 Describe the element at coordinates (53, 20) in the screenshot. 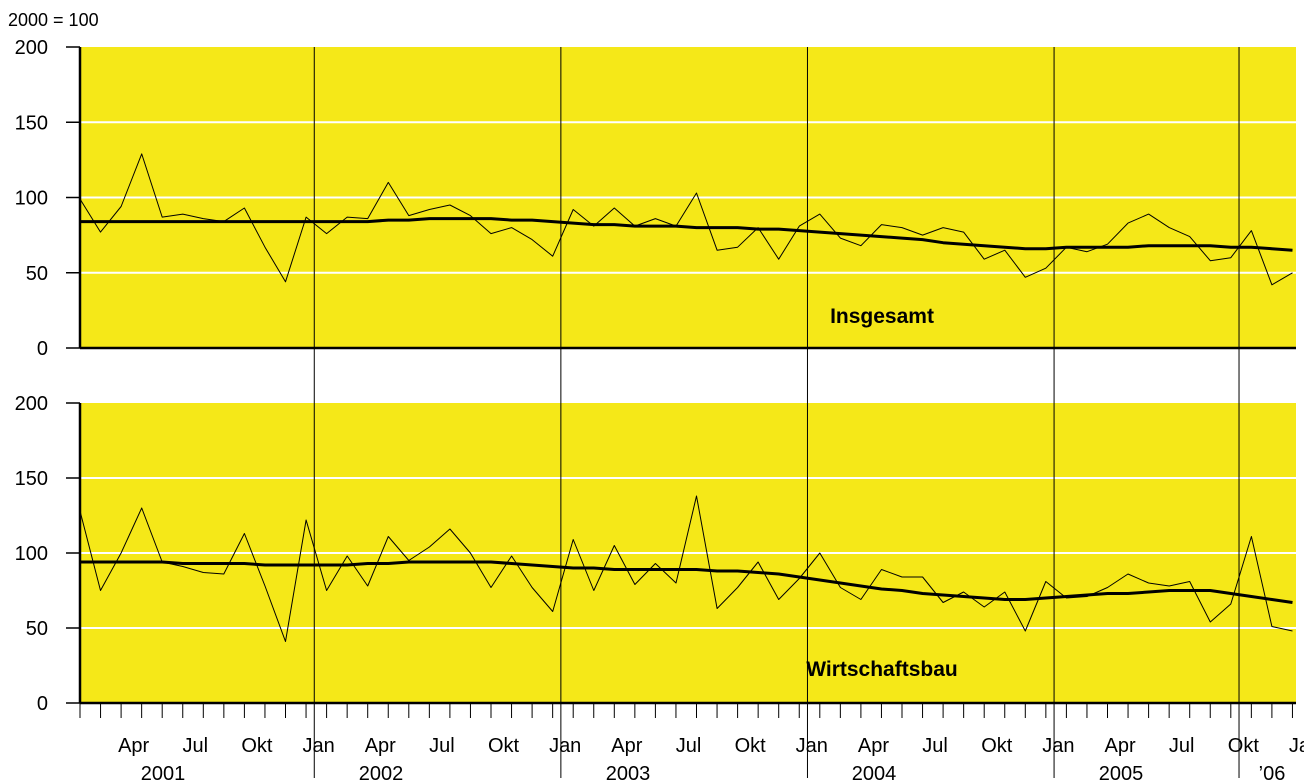

I see `unit-label: 2000 = 100` at that location.